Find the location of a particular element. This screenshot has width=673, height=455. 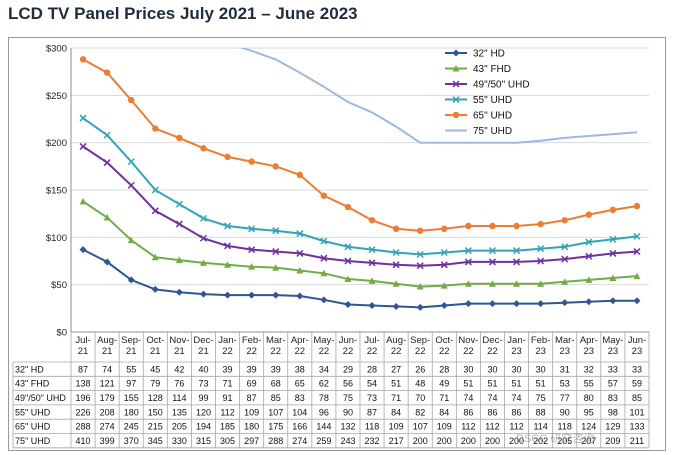

x-tick-label: Sep-22 is located at coordinates (420, 346).